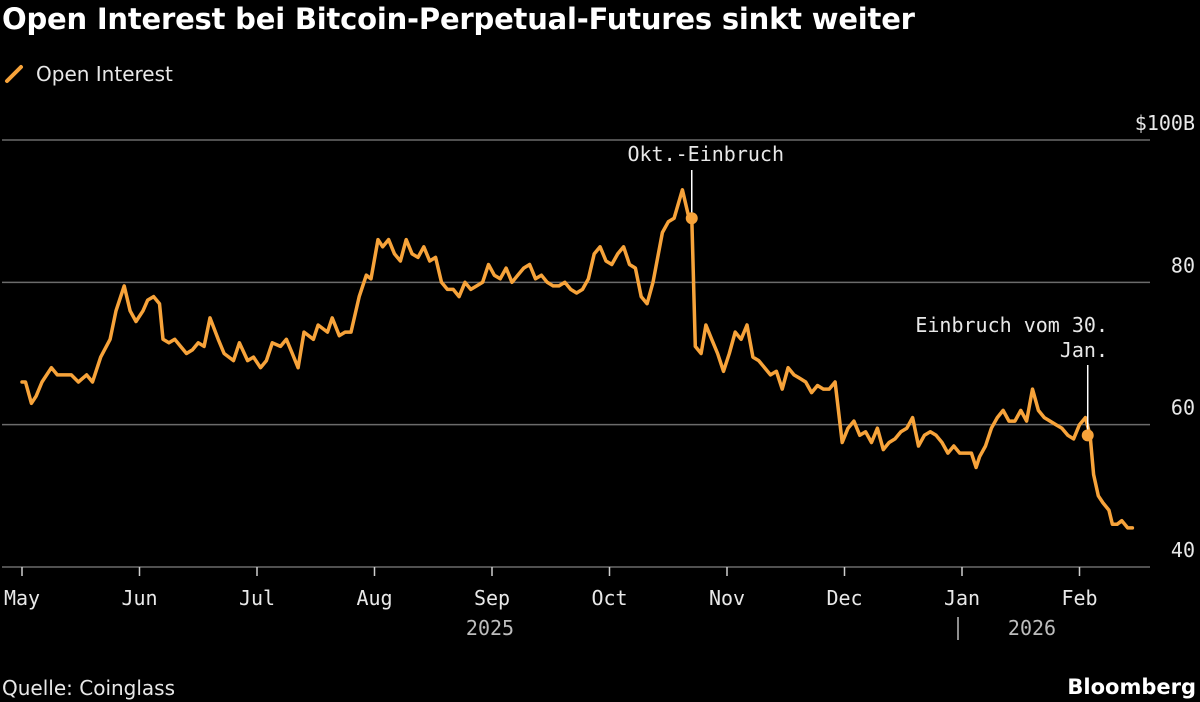 This screenshot has height=702, width=1200. What do you see at coordinates (22, 598) in the screenshot?
I see `x-tick-label: May` at bounding box center [22, 598].